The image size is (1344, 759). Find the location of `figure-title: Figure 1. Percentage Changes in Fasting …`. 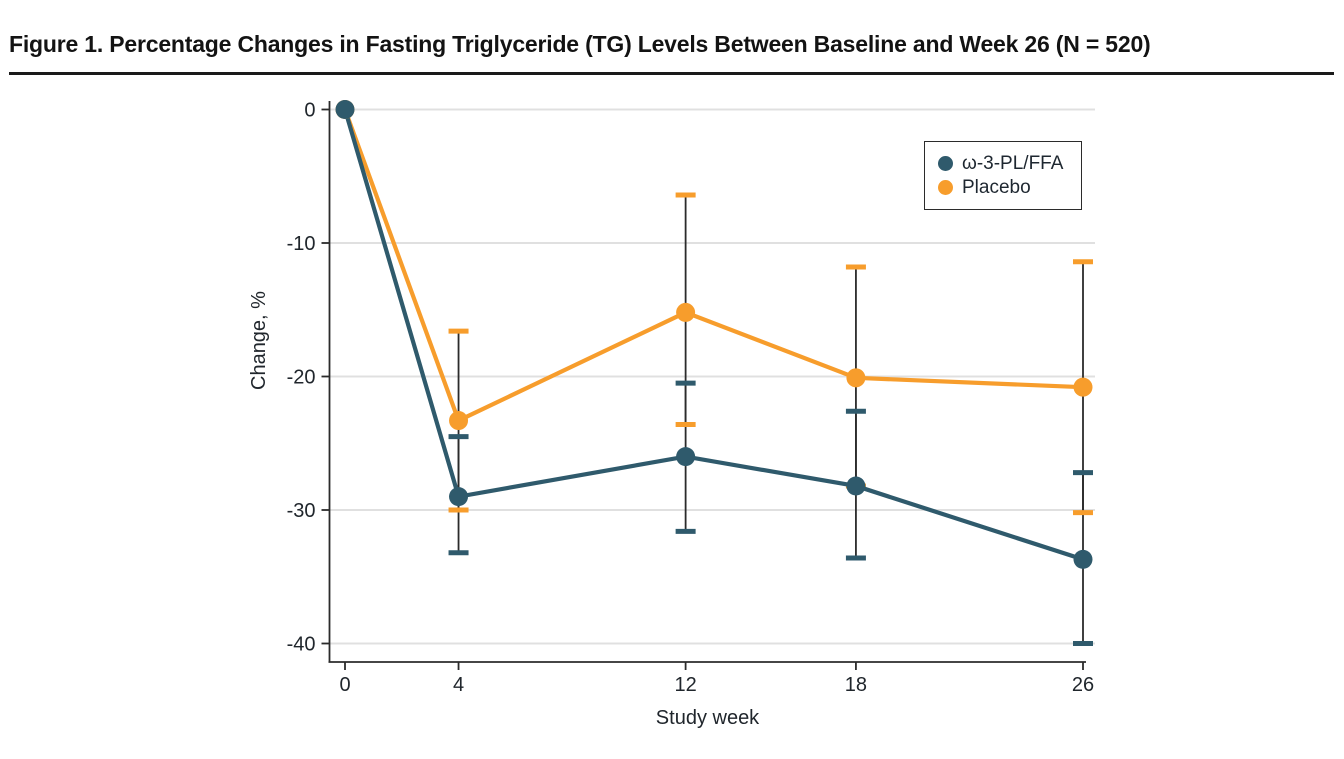

figure-title: Figure 1. Percentage Changes in Fasting … is located at coordinates (580, 44).